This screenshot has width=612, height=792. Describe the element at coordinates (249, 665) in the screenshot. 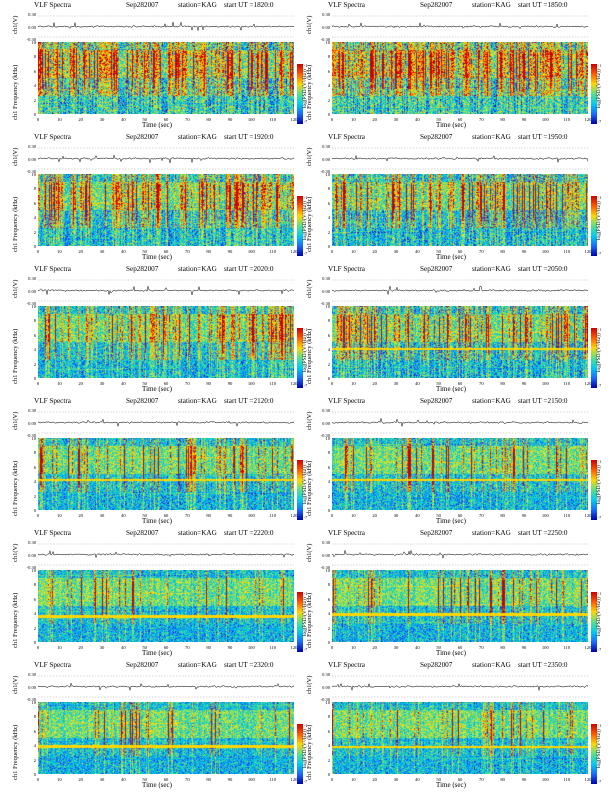

I see `panel-start-ut: start UT =2320:0` at that location.